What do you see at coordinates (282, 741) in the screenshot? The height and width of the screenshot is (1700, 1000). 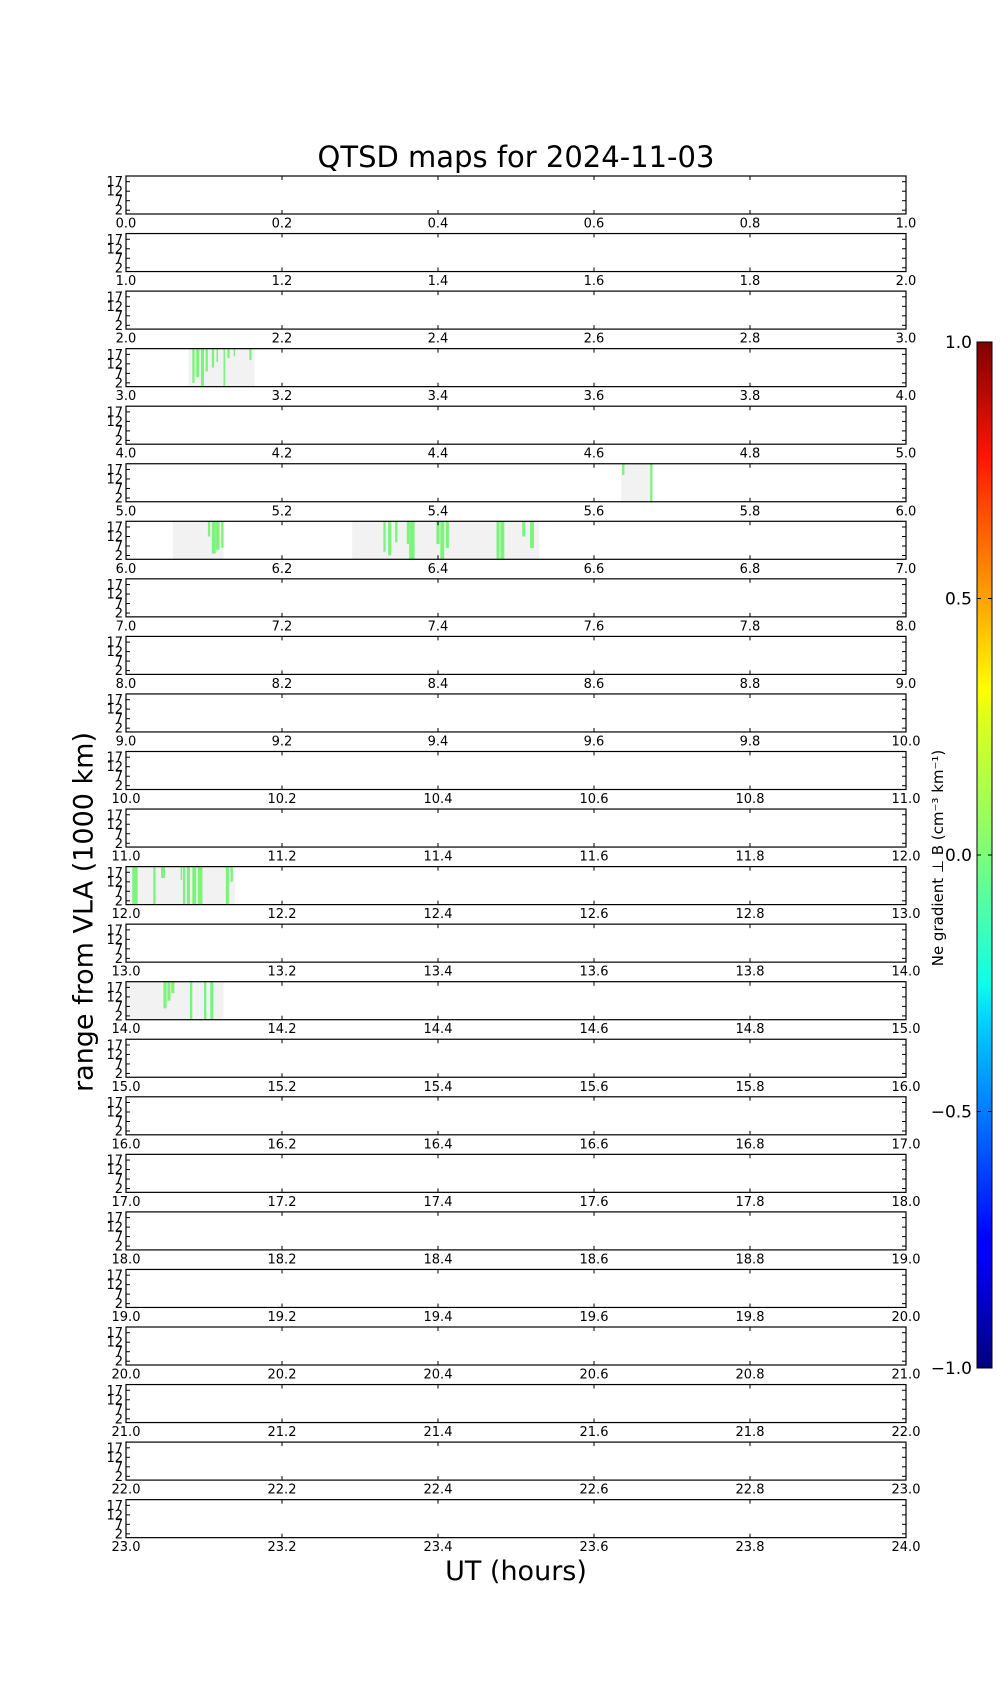 I see `x-tick-label: 9.2` at bounding box center [282, 741].